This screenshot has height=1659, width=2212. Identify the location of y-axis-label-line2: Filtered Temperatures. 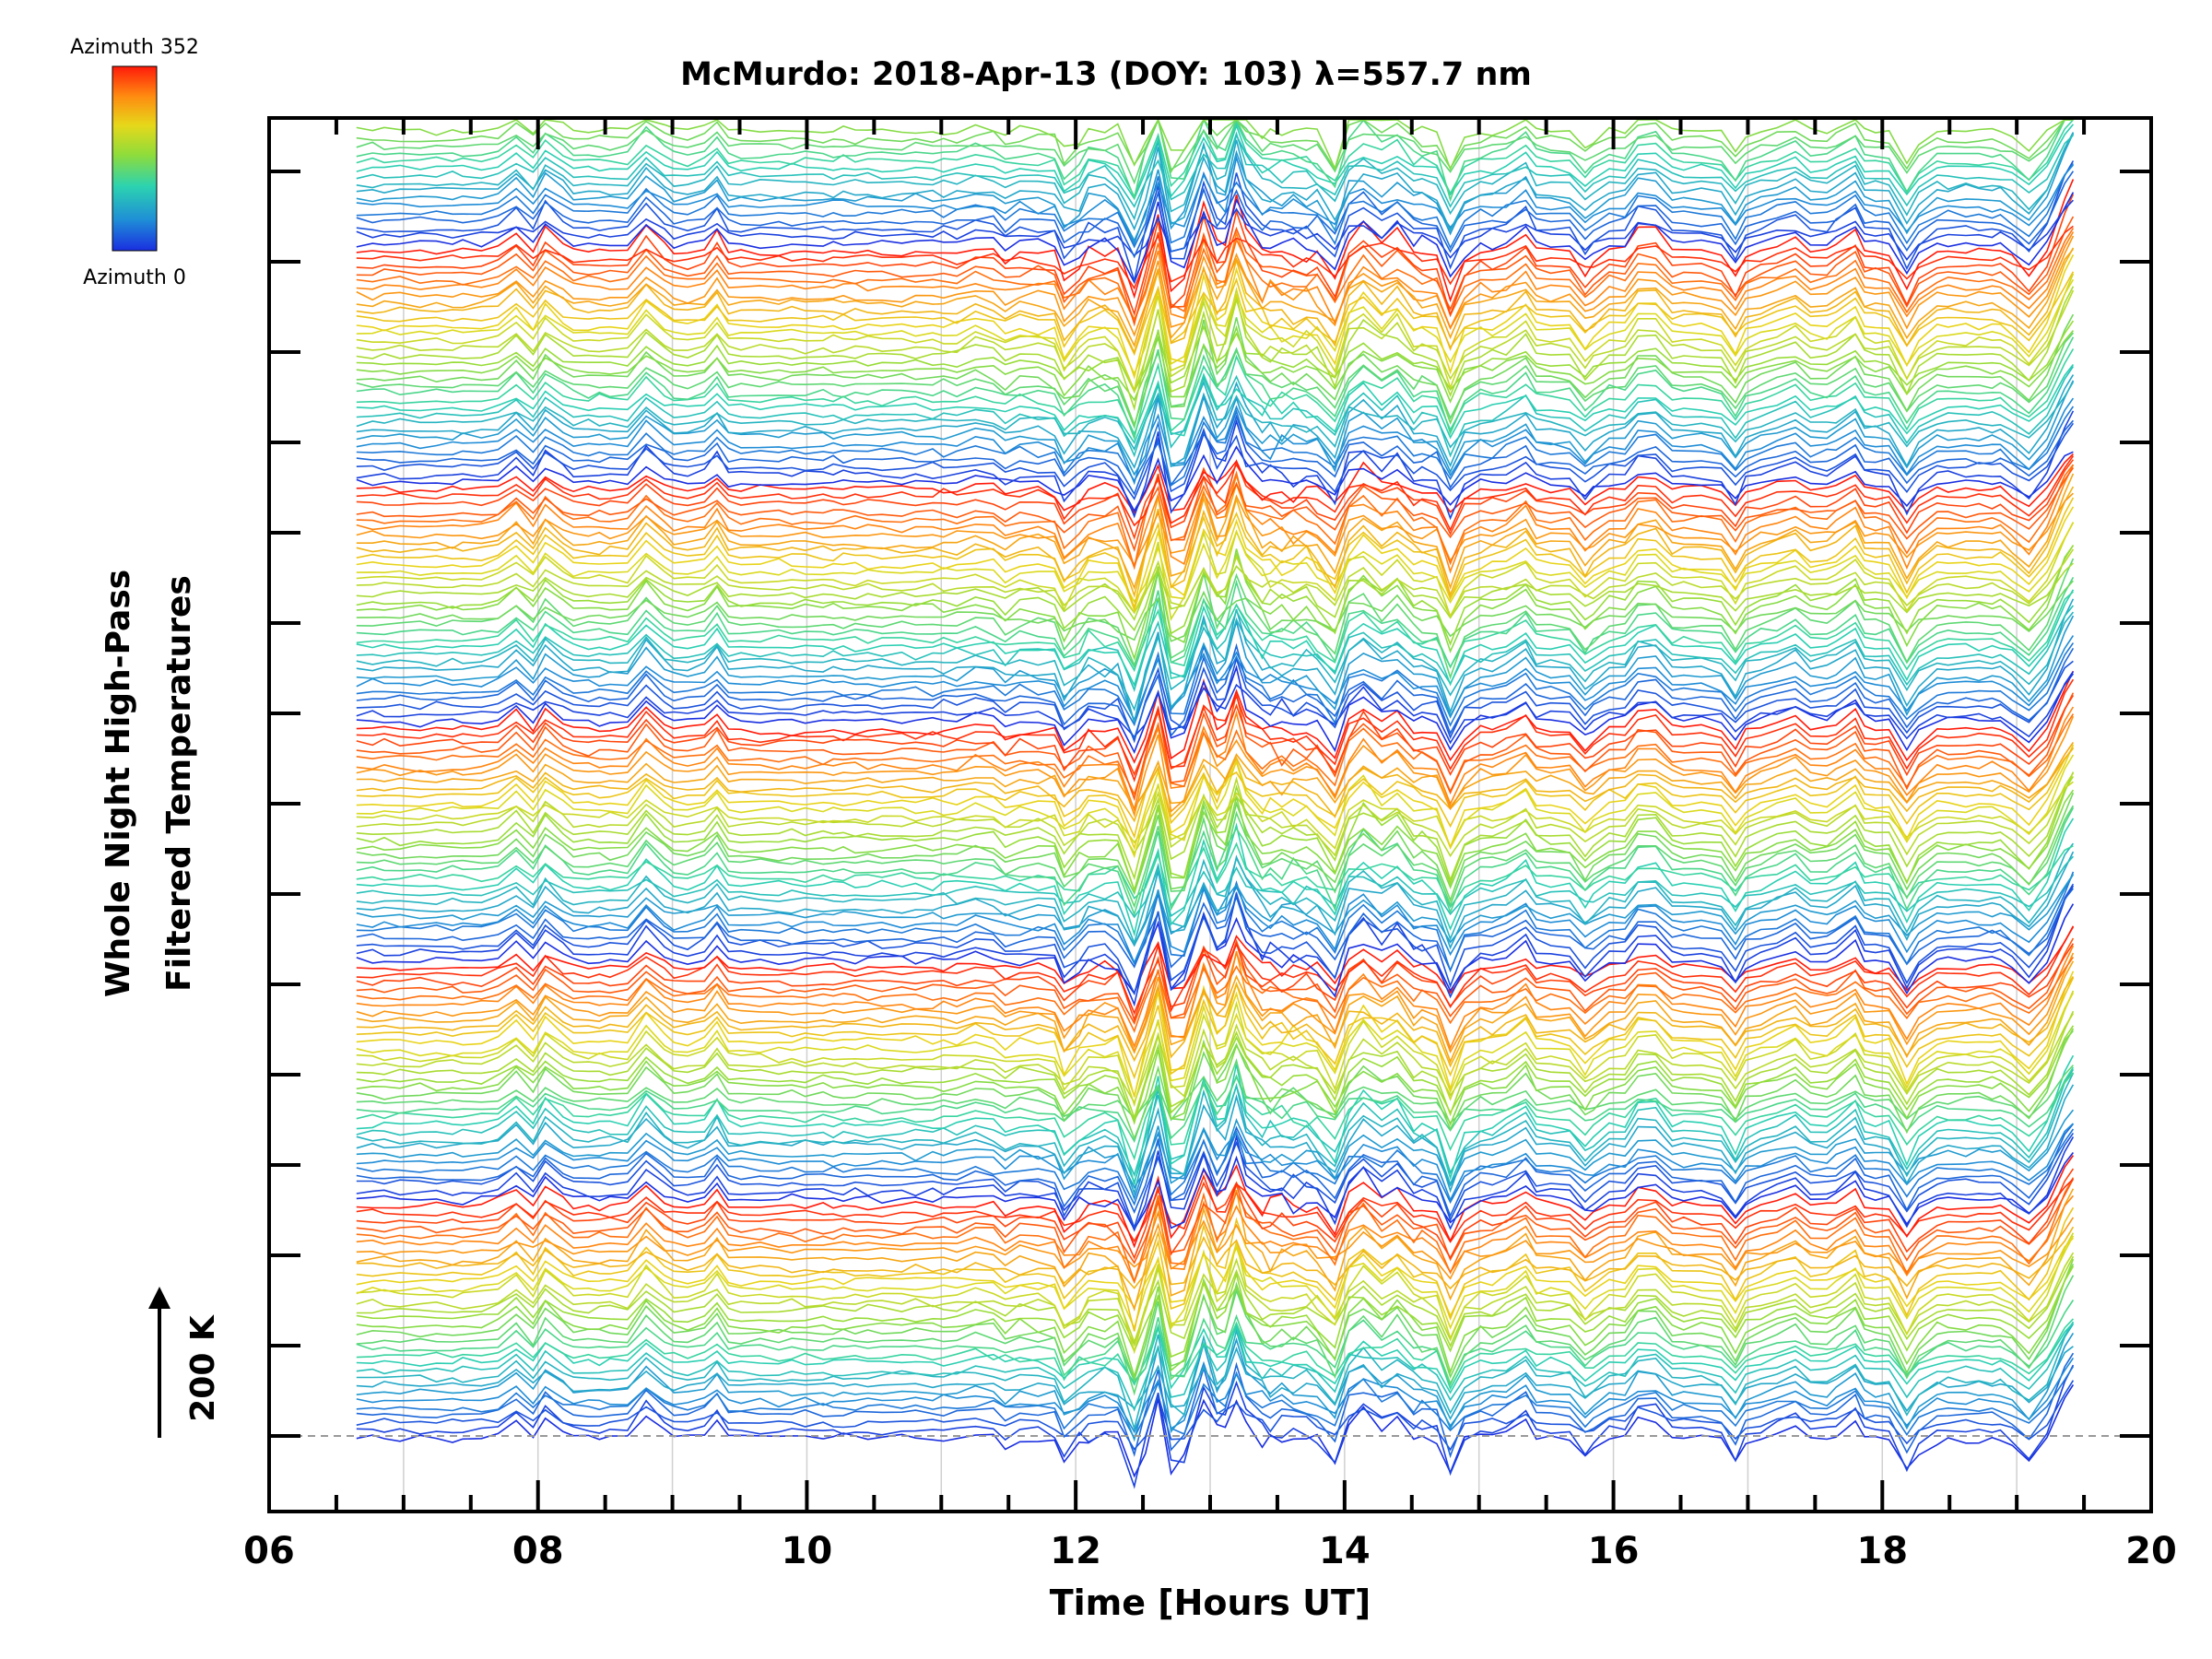
(179, 783).